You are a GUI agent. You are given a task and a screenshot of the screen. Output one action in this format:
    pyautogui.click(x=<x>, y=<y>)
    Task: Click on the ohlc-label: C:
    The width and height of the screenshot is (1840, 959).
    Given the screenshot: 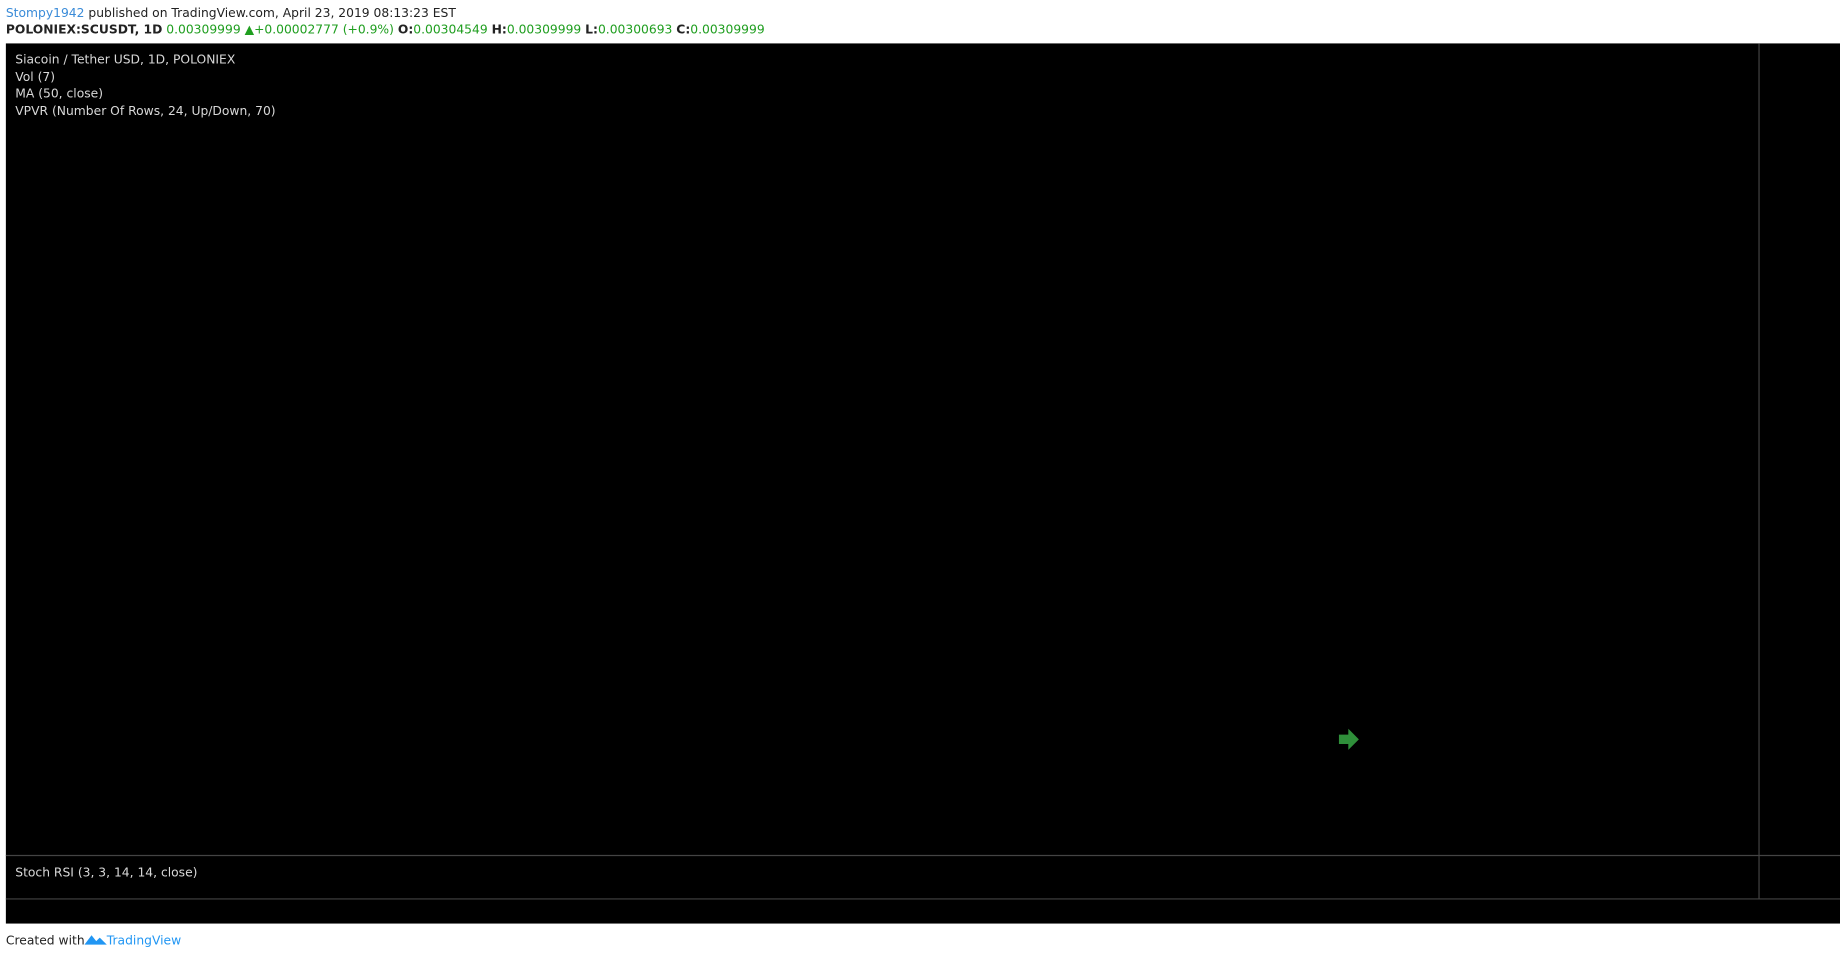 What is the action you would take?
    pyautogui.click(x=683, y=29)
    